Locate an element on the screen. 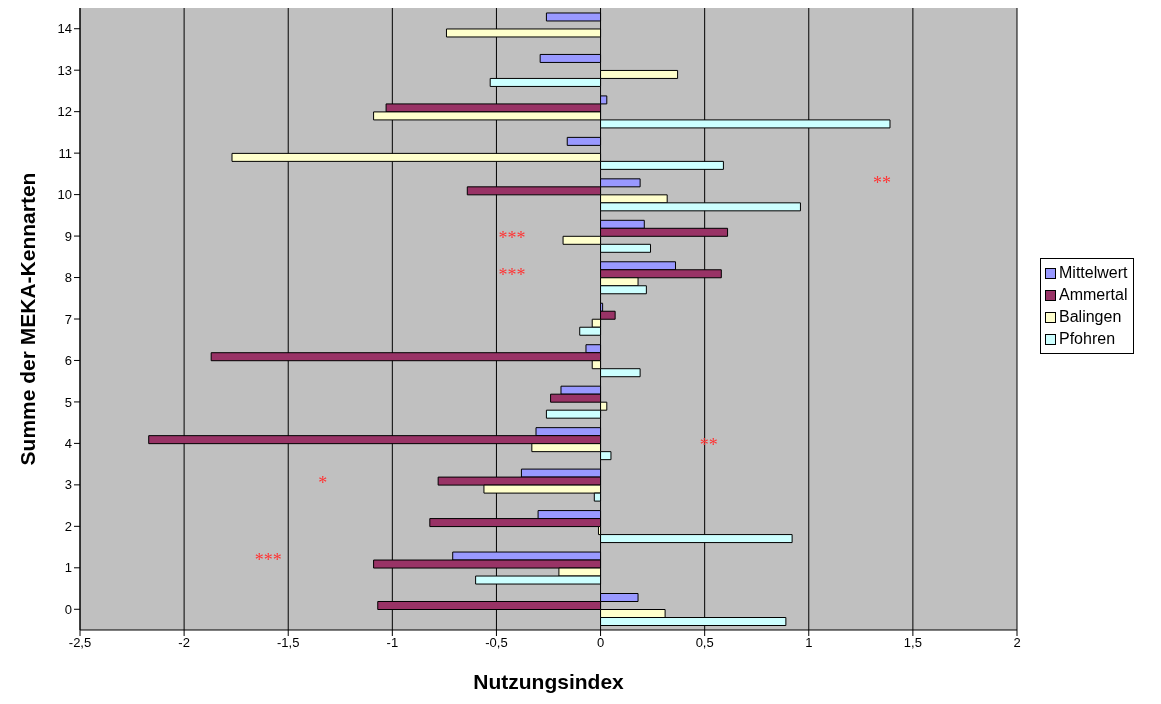 This screenshot has width=1161, height=704. y-tick-label: 11 is located at coordinates (65, 153).